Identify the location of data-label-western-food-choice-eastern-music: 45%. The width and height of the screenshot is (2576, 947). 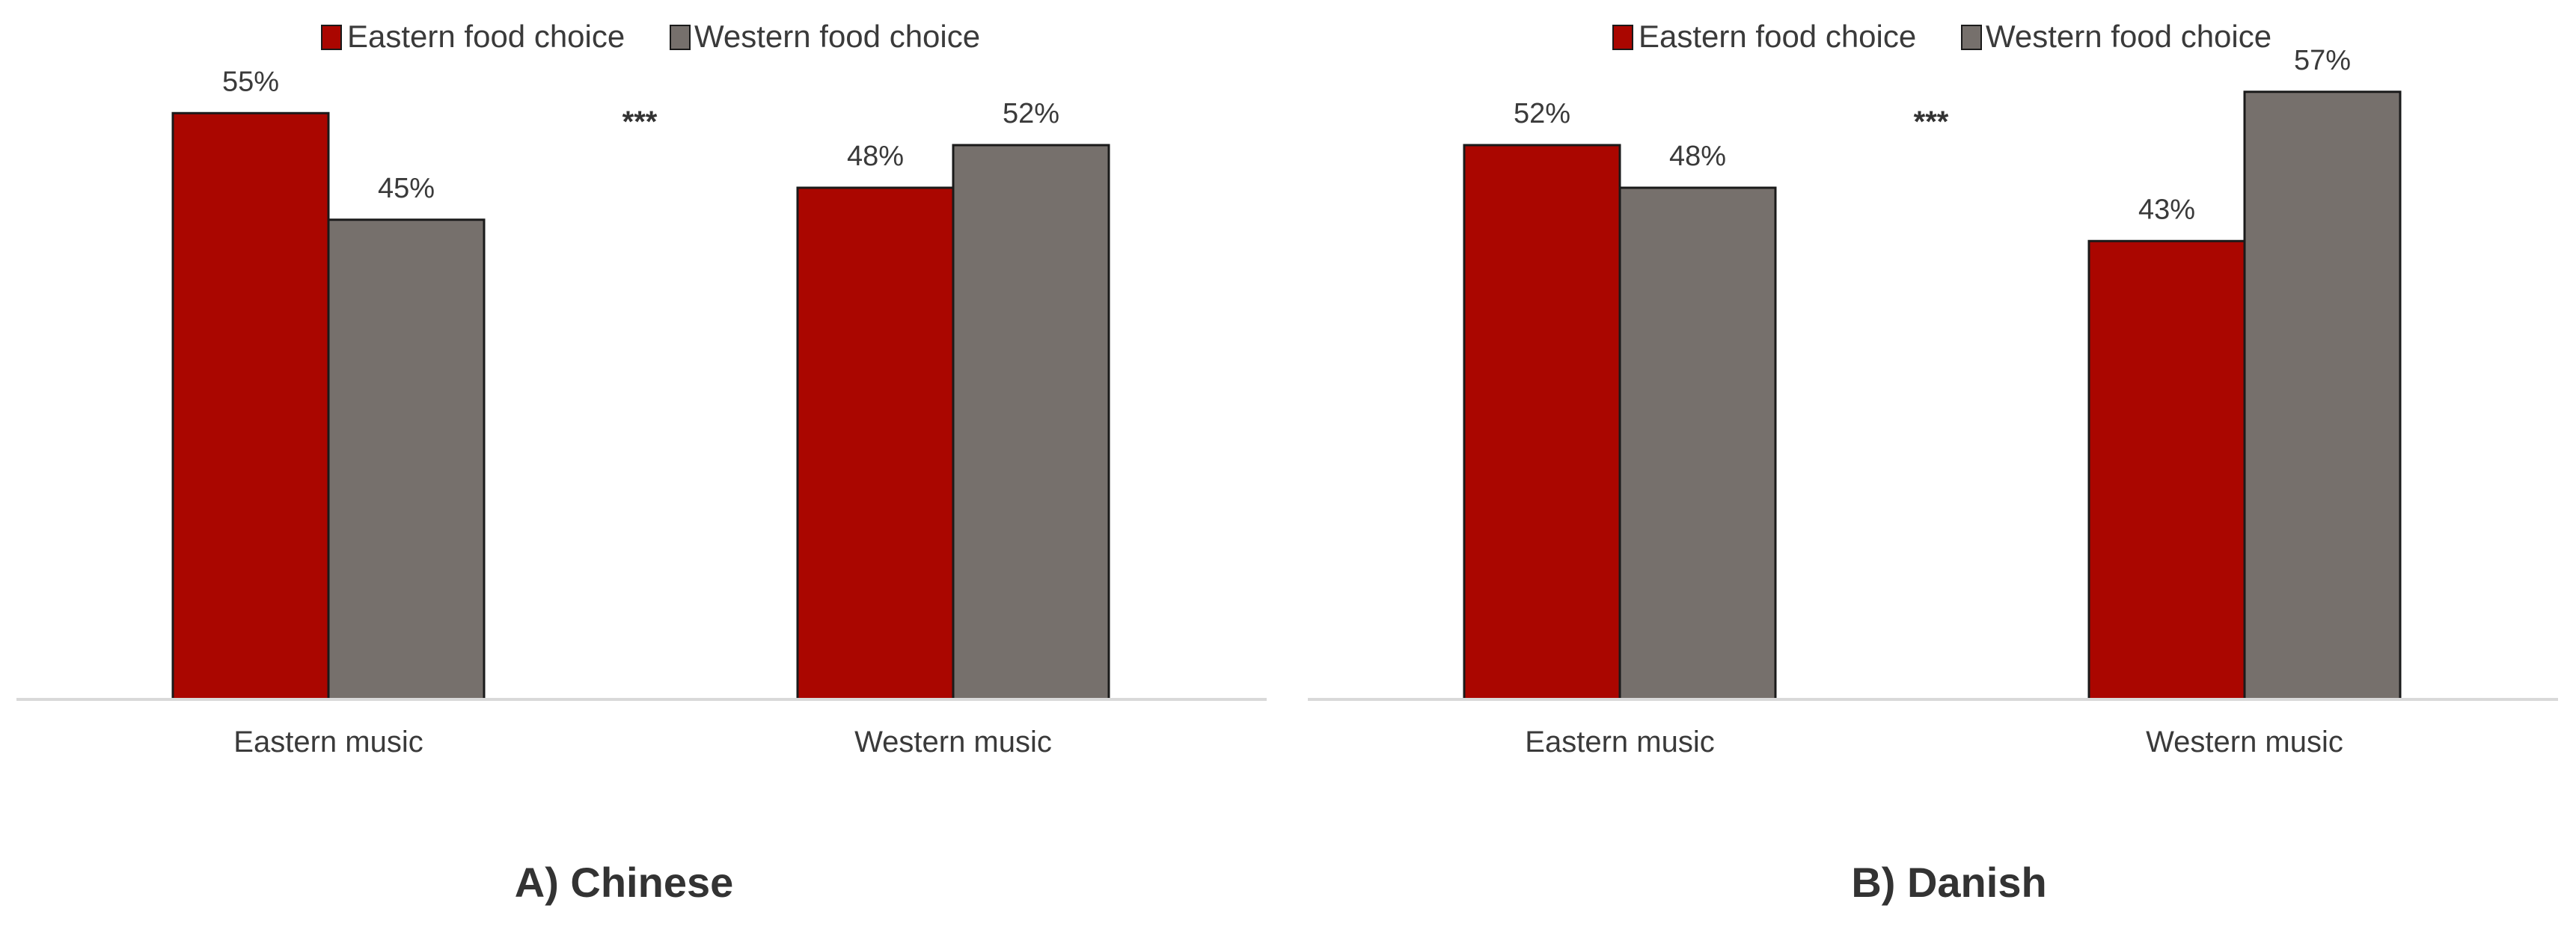
(407, 188).